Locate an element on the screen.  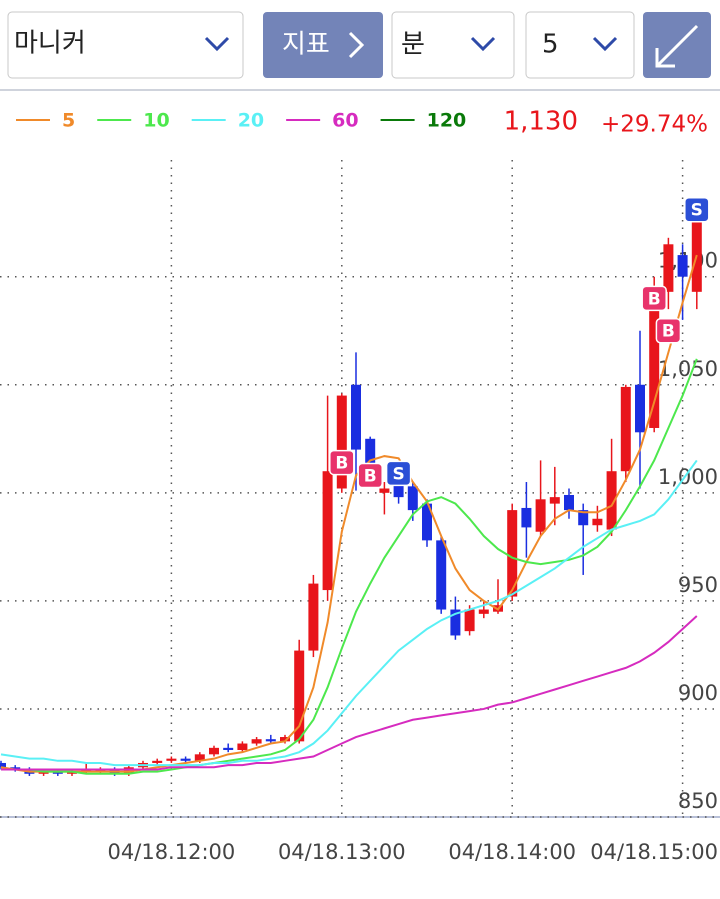
x-tick-label: 04/18.14:00 is located at coordinates (512, 852).